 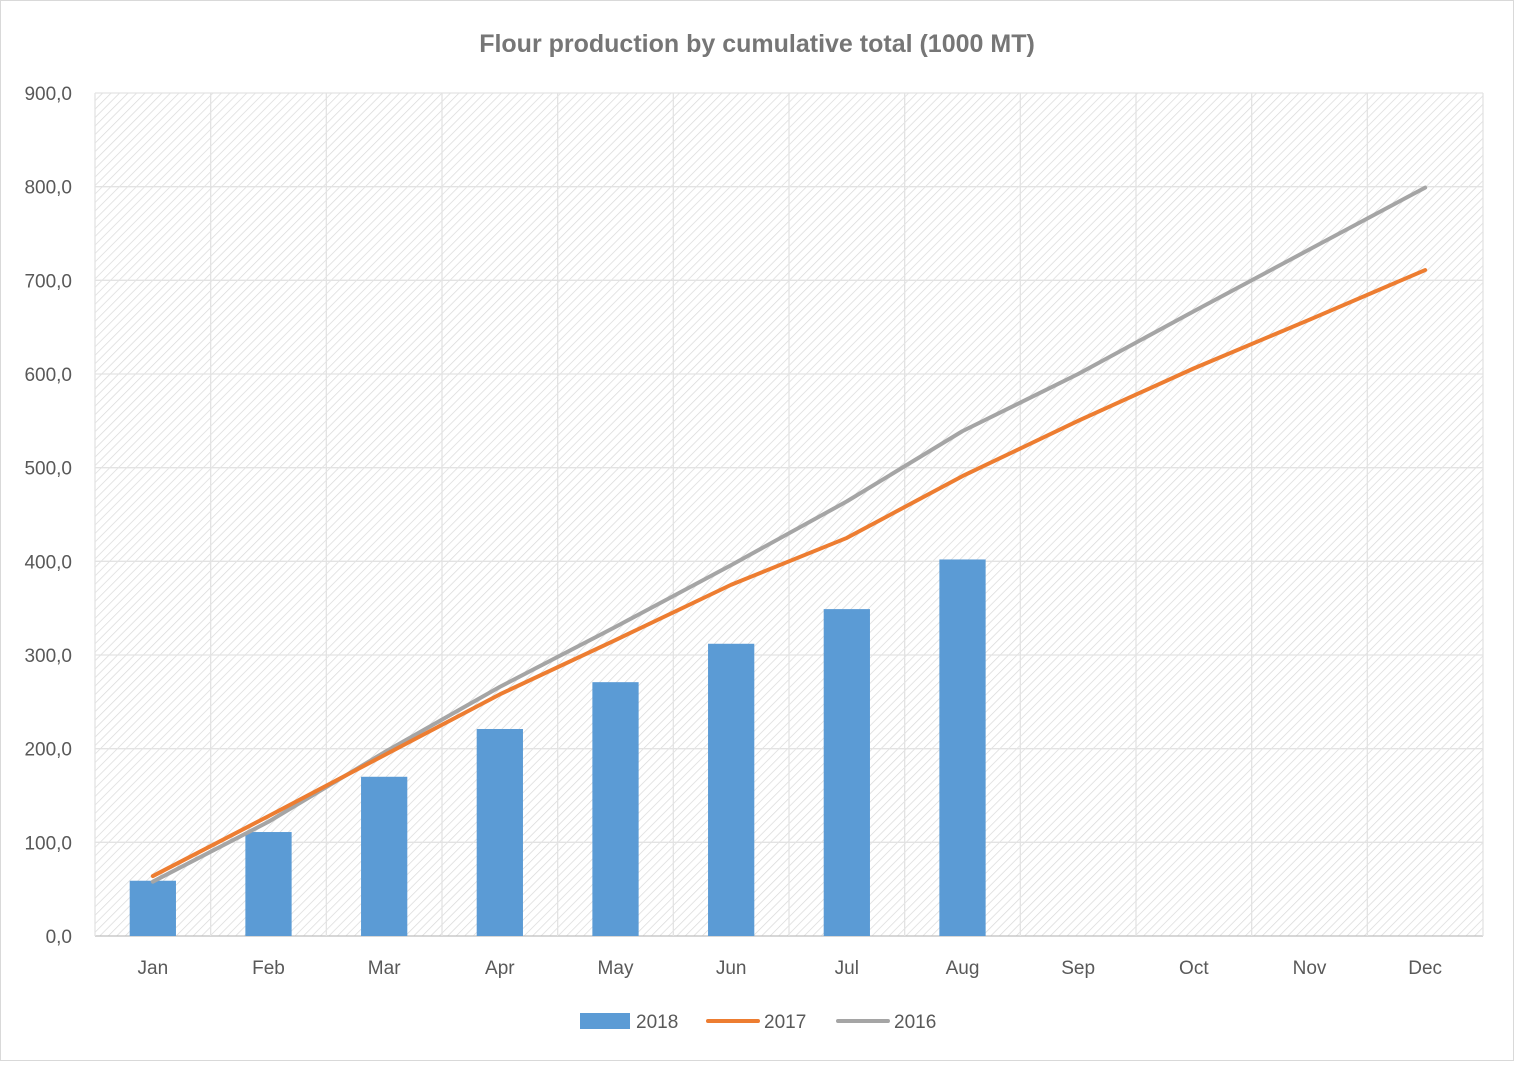 I want to click on bar-2018-jun, so click(x=731, y=789).